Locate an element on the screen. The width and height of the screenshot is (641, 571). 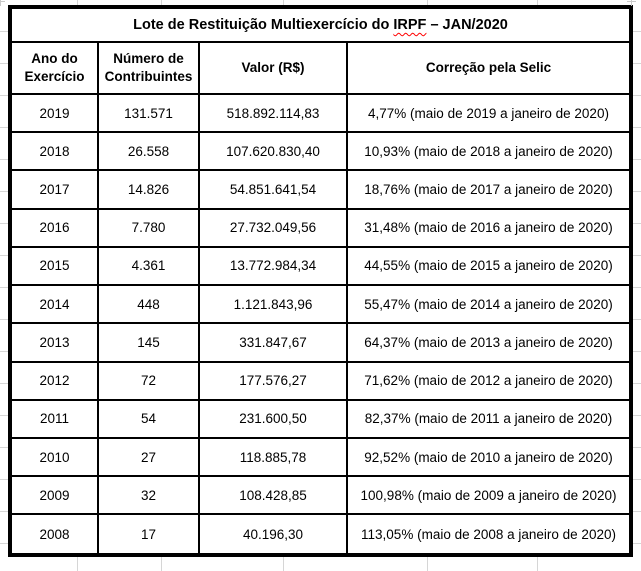
cell-correction: 64,37% (maio de 2013 a janeiro de 2020) is located at coordinates (489, 342).